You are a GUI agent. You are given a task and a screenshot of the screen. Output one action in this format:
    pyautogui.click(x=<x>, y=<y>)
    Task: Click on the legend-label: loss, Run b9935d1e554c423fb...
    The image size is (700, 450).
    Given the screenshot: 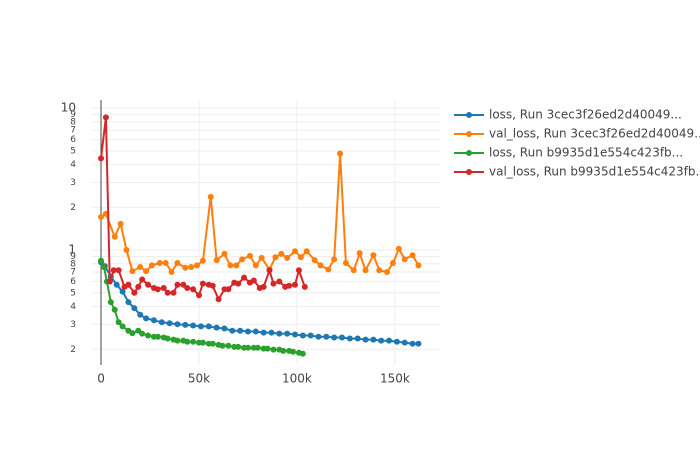 What is the action you would take?
    pyautogui.click(x=586, y=153)
    